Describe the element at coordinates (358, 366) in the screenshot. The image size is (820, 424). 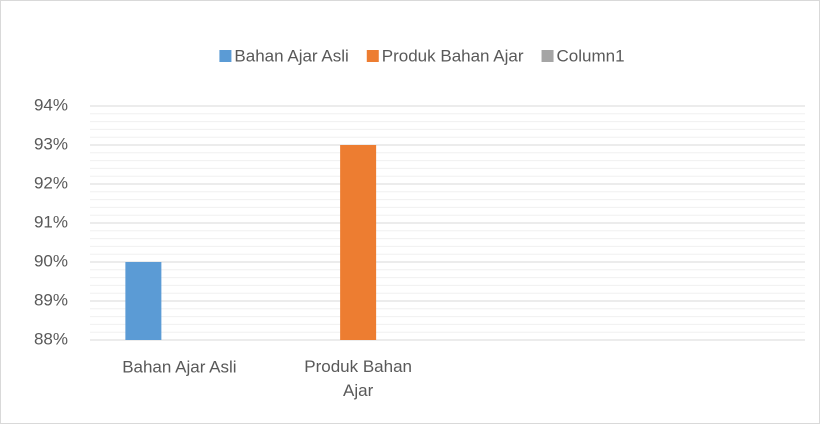
I see `x-tick-label-line: Produk Bahan` at that location.